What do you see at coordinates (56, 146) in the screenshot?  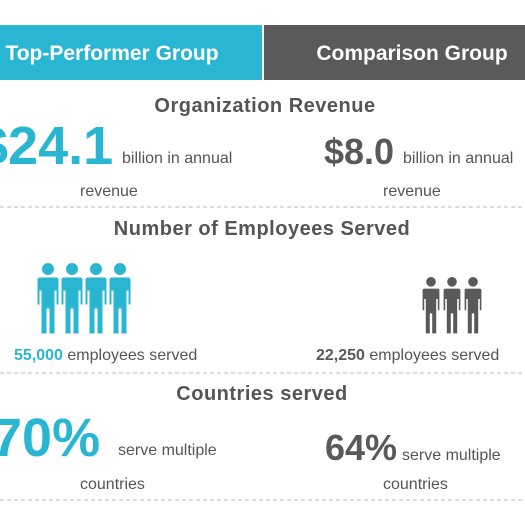 I see `figure: $24.1` at bounding box center [56, 146].